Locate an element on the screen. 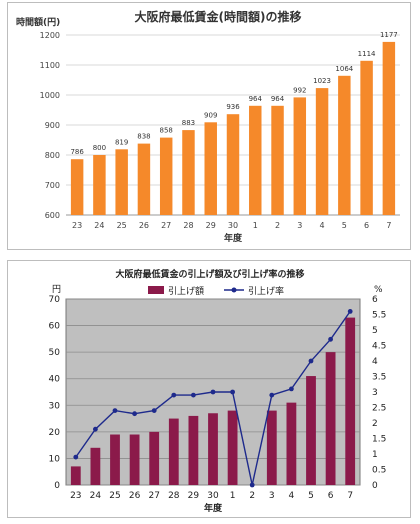 This screenshot has height=524, width=420. y-right-tick-label: 3 is located at coordinates (375, 393).